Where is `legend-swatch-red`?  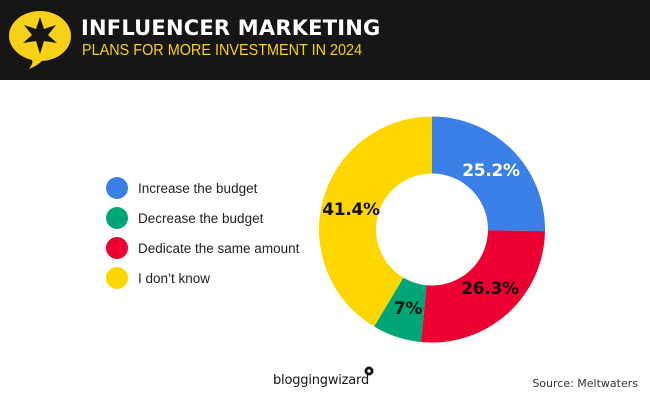 legend-swatch-red is located at coordinates (117, 248).